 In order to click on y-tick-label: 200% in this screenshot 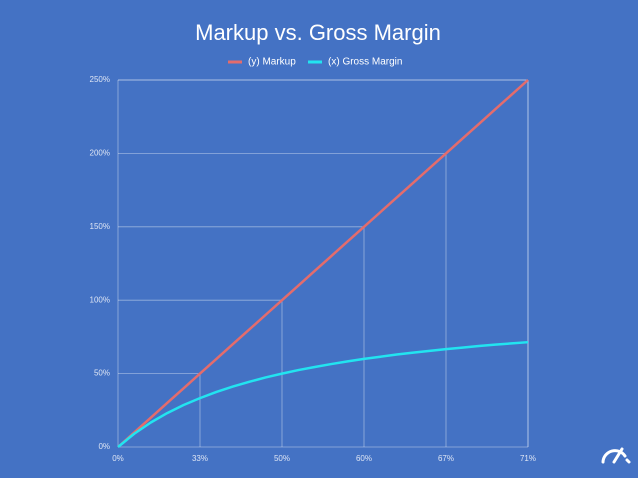, I will do `click(100, 153)`.